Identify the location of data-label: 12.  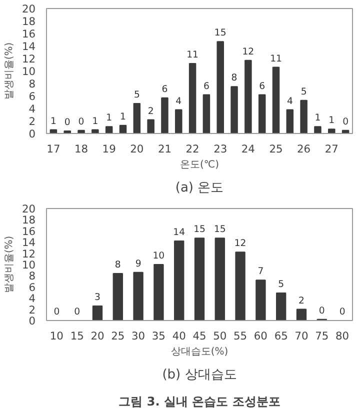
(248, 52).